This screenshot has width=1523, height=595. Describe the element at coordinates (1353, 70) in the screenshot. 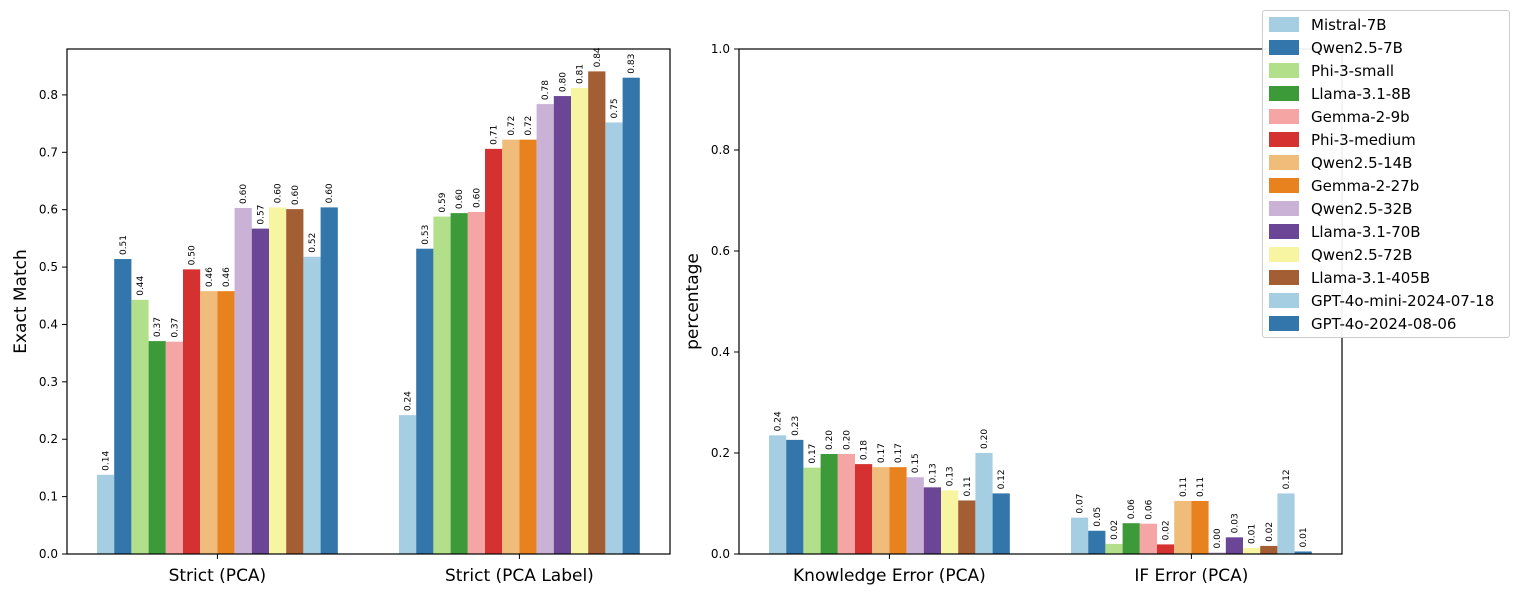

I see `legend-label: Phi-3-small` at that location.